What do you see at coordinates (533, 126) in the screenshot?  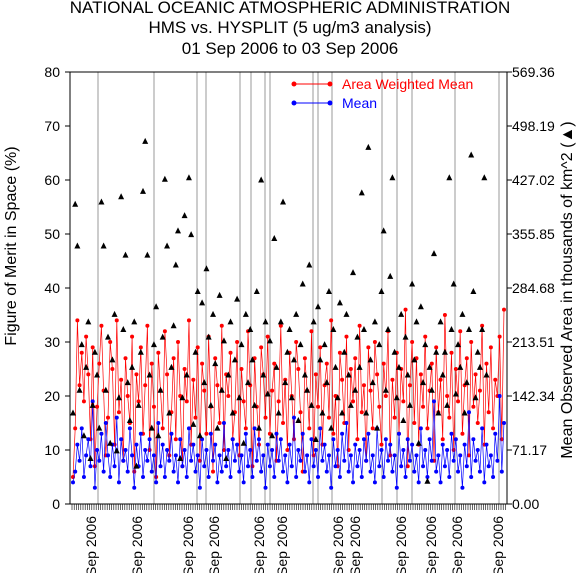 I see `y-right-tick-label: 498.19` at bounding box center [533, 126].